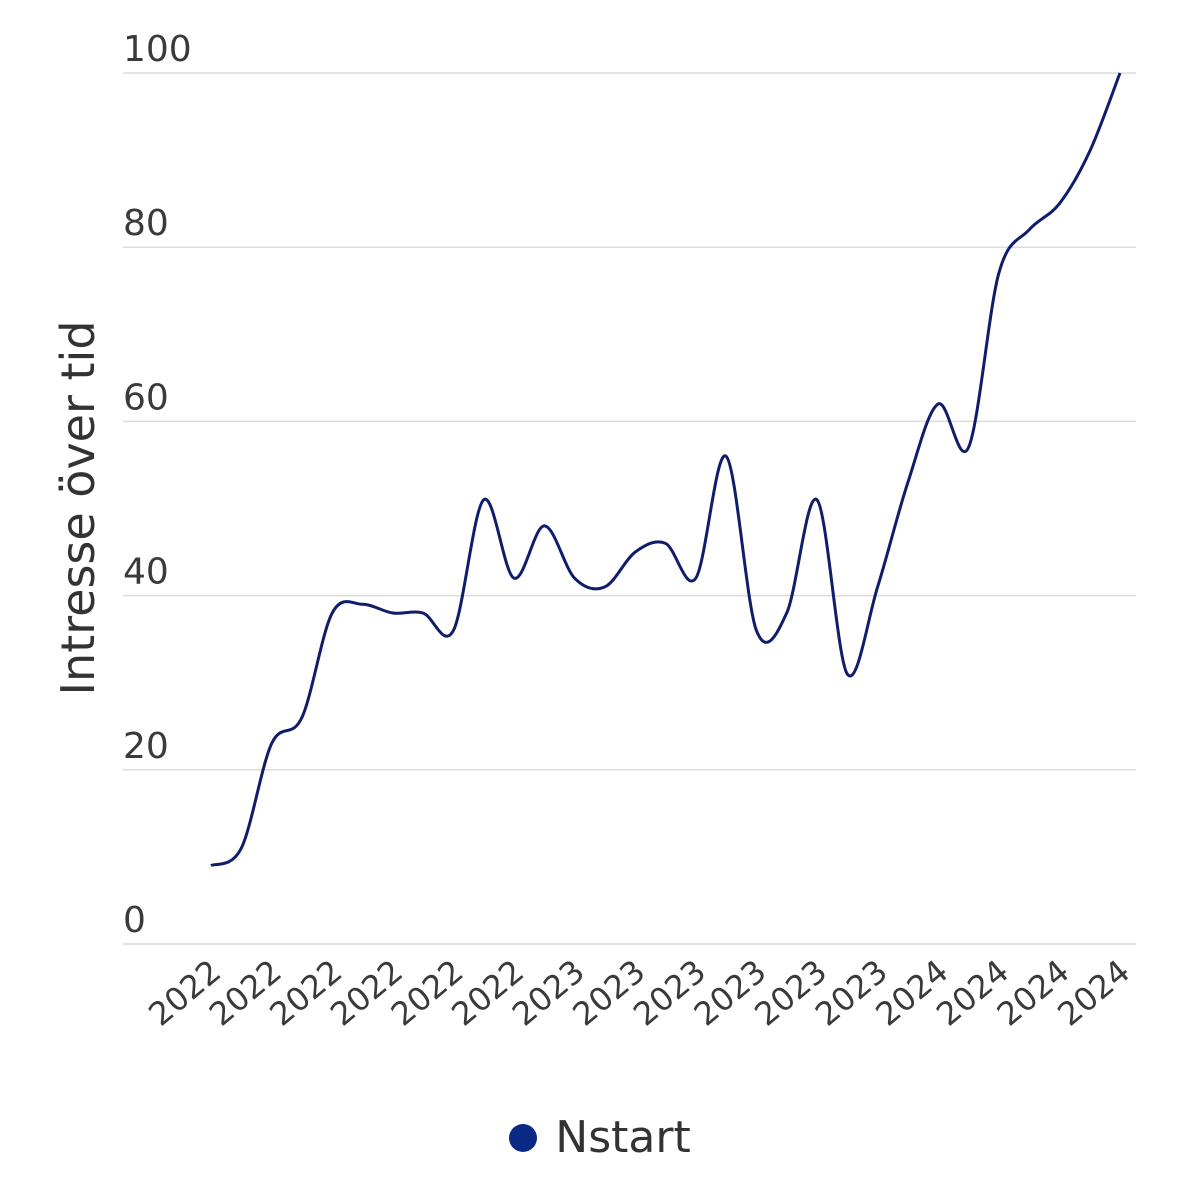 This screenshot has height=1190, width=1200. Describe the element at coordinates (1093, 992) in the screenshot. I see `x-tick-label: 2024` at that location.